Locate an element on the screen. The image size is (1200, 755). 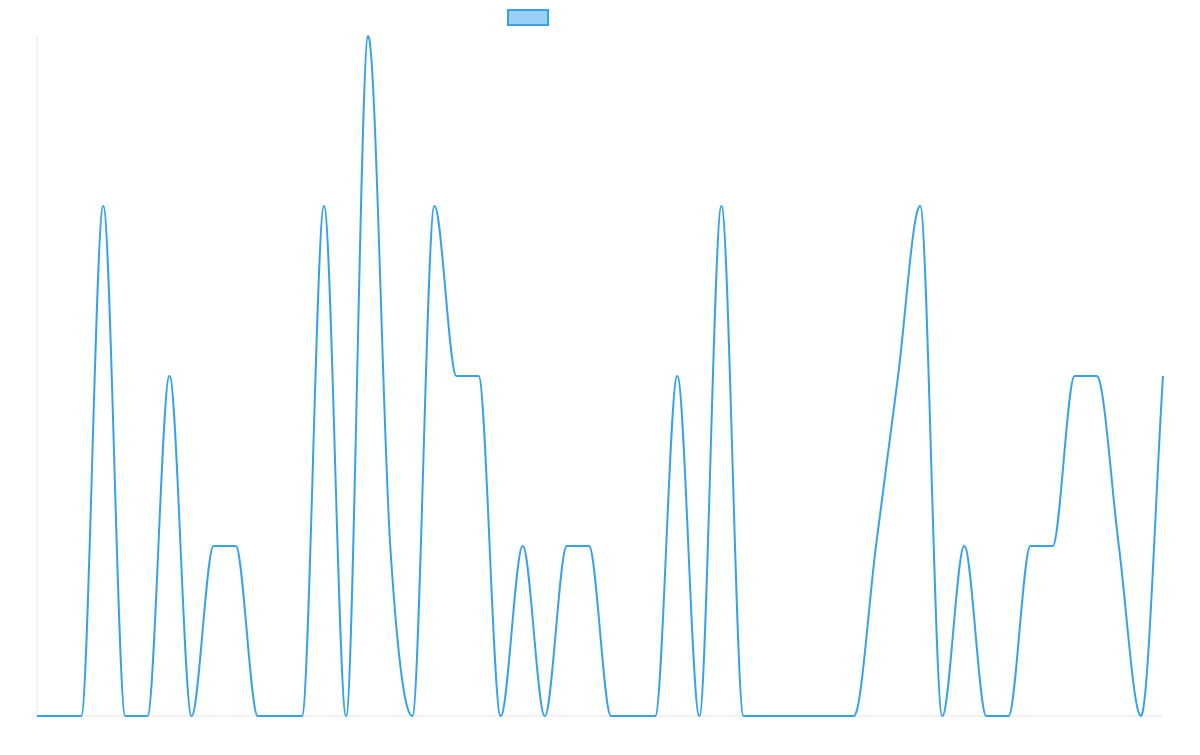
legend-swatch is located at coordinates (528, 17).